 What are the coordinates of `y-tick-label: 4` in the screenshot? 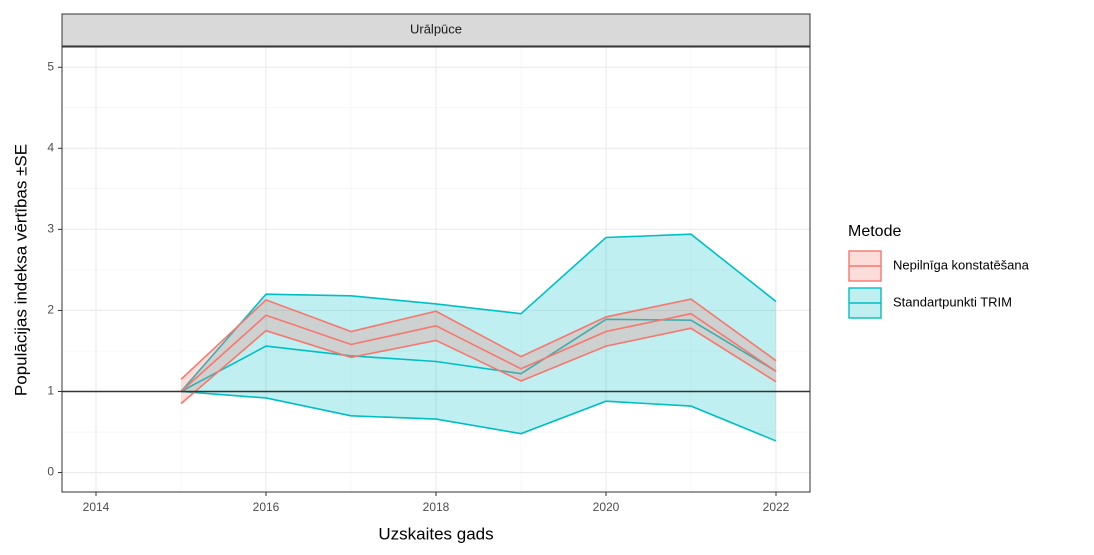 It's located at (50, 147).